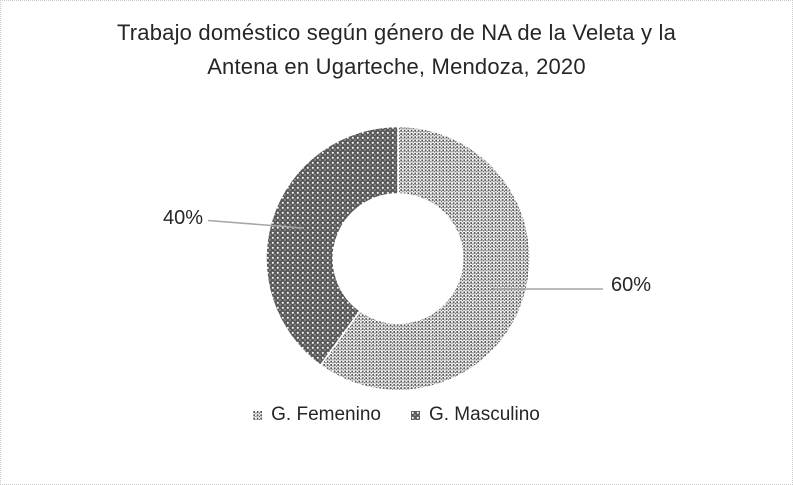 This screenshot has height=485, width=793. What do you see at coordinates (255, 224) in the screenshot?
I see `leader-line-masculino` at bounding box center [255, 224].